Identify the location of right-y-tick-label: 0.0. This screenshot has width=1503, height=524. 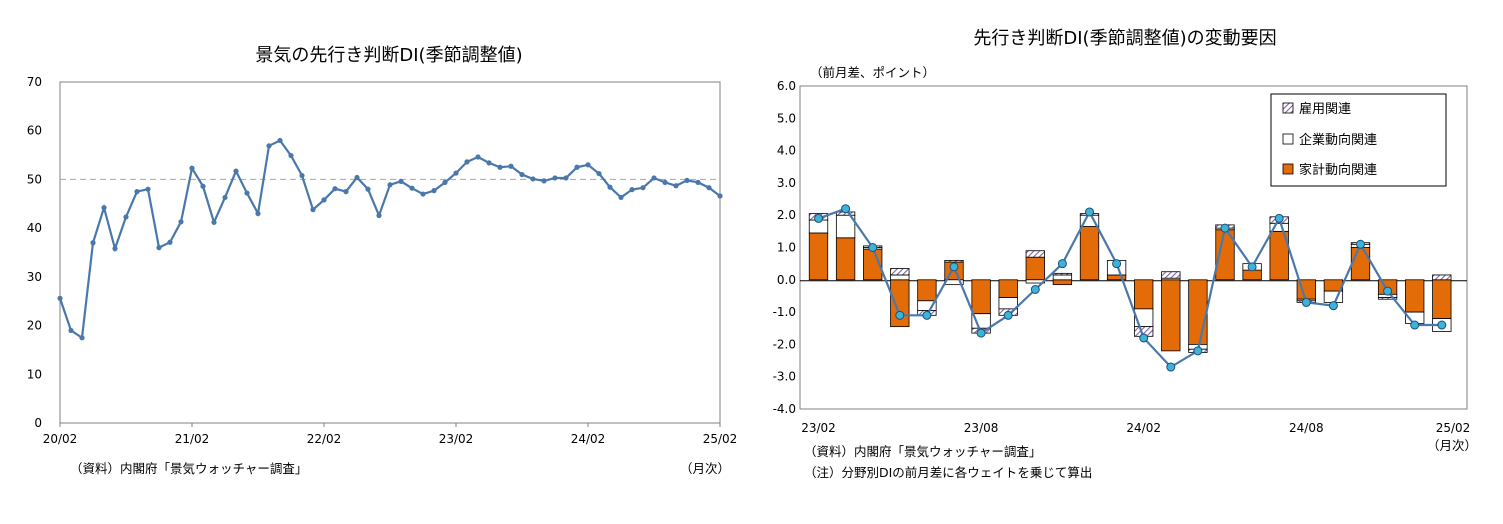
(786, 280).